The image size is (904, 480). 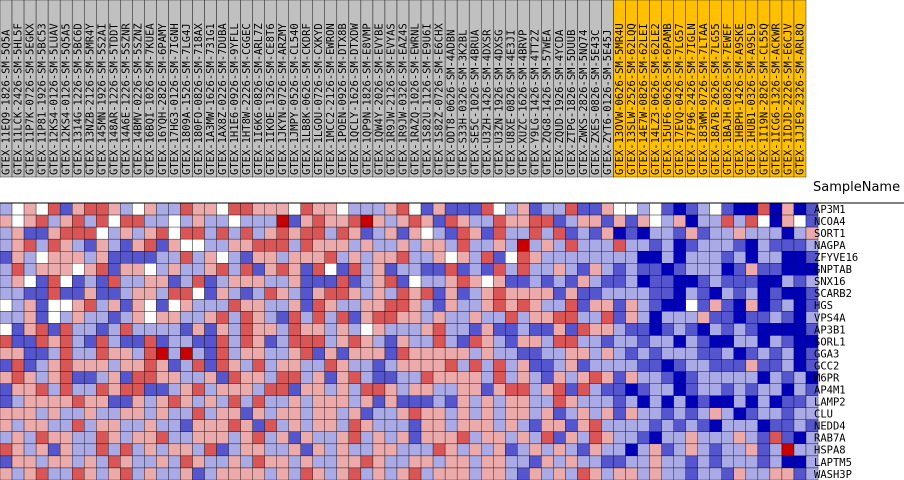 I want to click on column-label: GTEX-1JJE9-2326-SM-ARL8Q, so click(x=800, y=99).